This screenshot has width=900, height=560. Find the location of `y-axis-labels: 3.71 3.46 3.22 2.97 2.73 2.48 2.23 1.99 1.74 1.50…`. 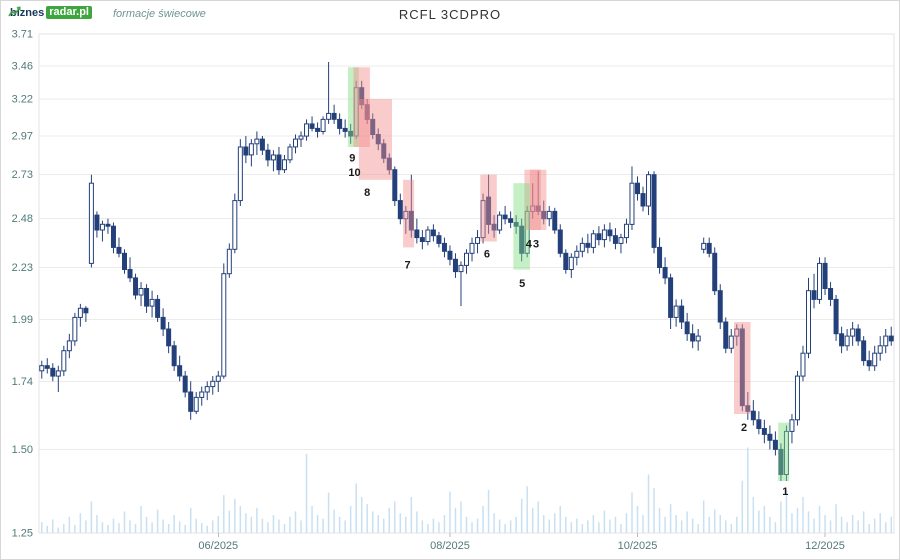

y-axis-labels: 3.71 3.46 3.22 2.97 2.73 2.48 2.23 1.99 1.74 1.50… is located at coordinates (22, 284).